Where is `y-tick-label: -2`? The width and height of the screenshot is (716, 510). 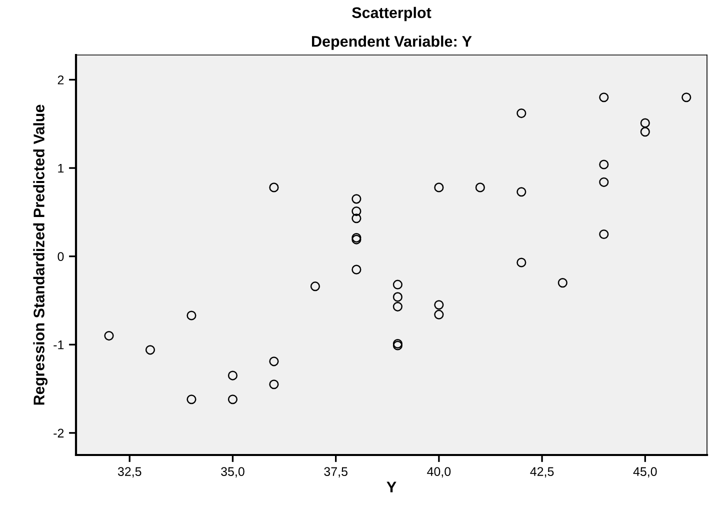 y-tick-label: -2 is located at coordinates (59, 433).